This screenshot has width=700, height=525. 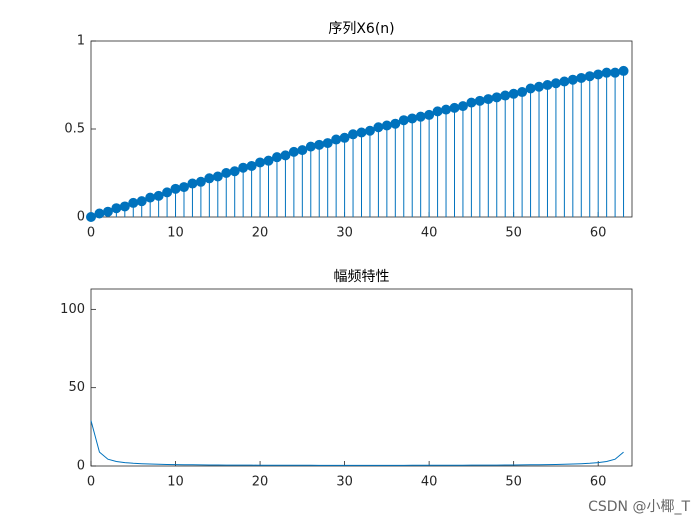 What do you see at coordinates (81, 41) in the screenshot?
I see `y-tick-label: 1` at bounding box center [81, 41].